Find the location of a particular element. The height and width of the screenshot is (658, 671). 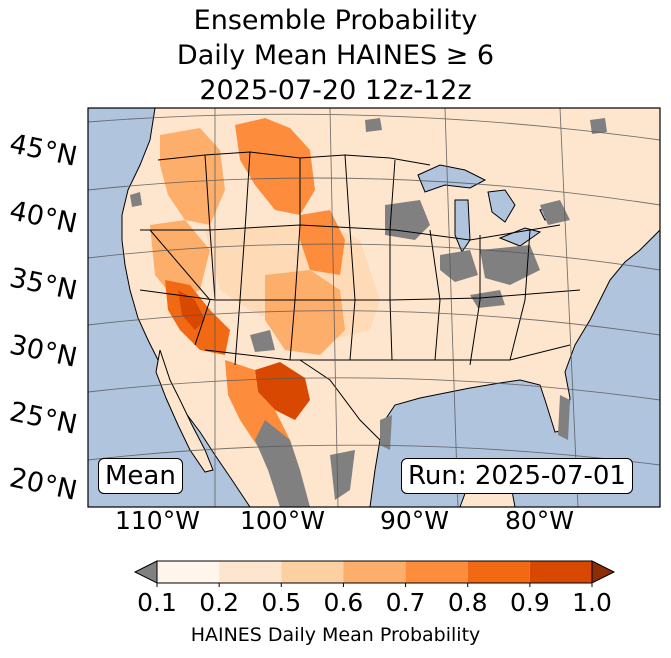

lon-label-110: 110°W is located at coordinates (157, 520).